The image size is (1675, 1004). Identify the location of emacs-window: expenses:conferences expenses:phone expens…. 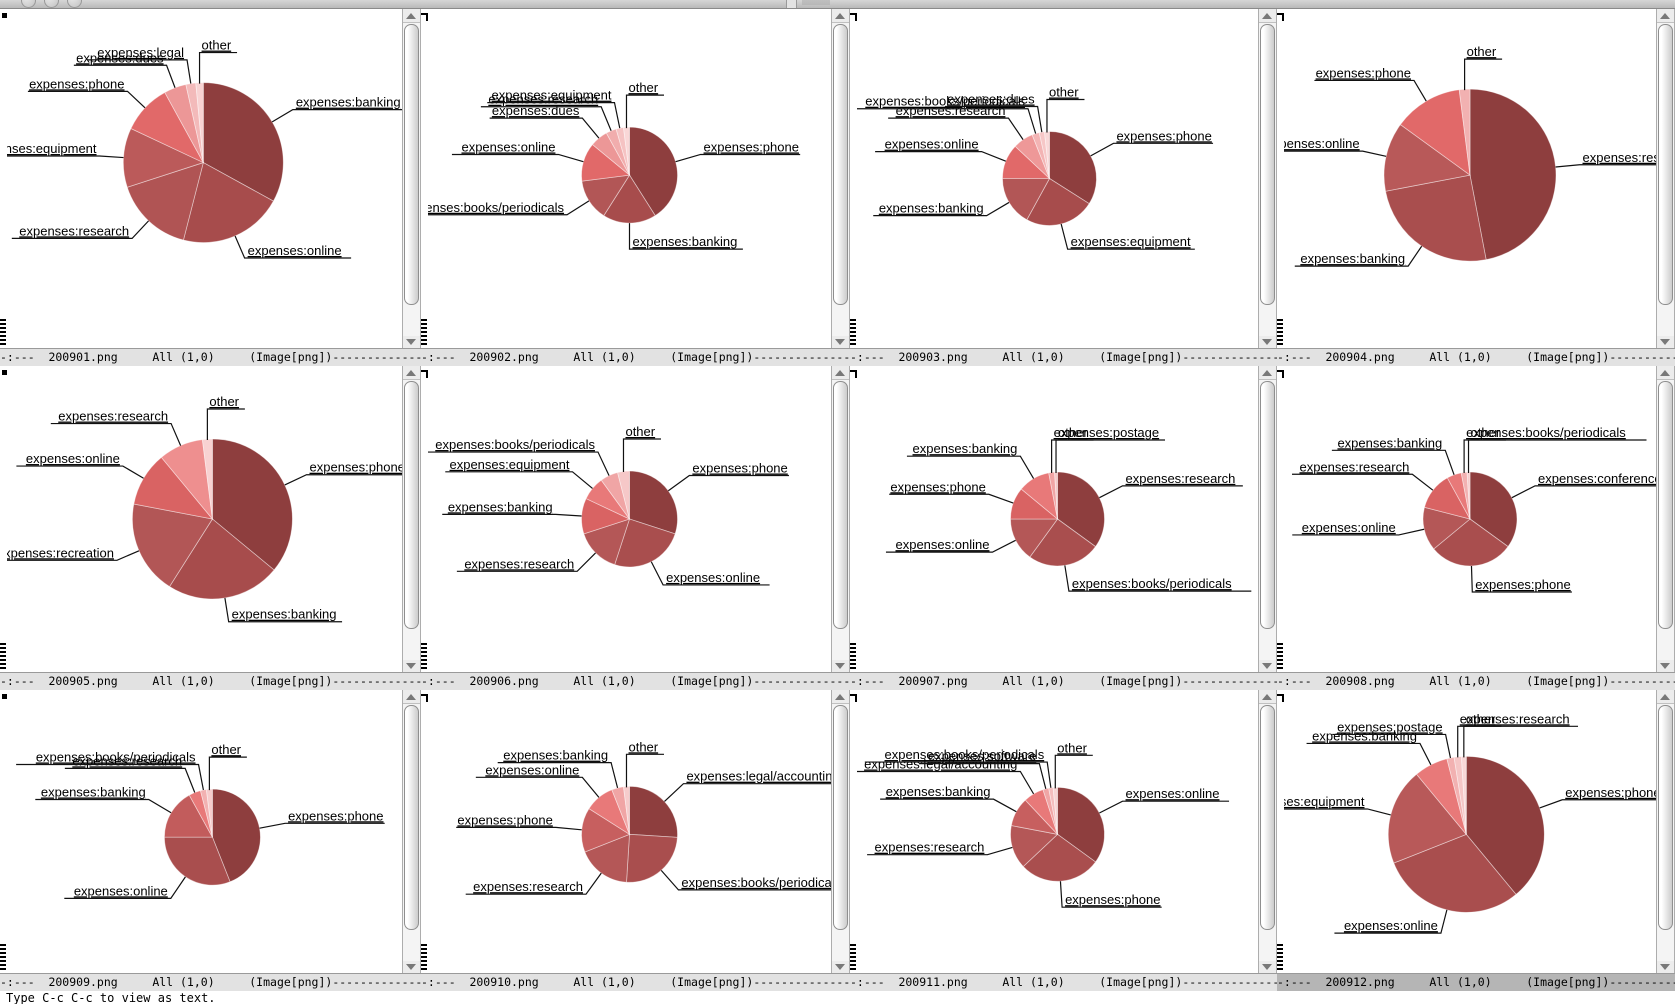
(1476, 528).